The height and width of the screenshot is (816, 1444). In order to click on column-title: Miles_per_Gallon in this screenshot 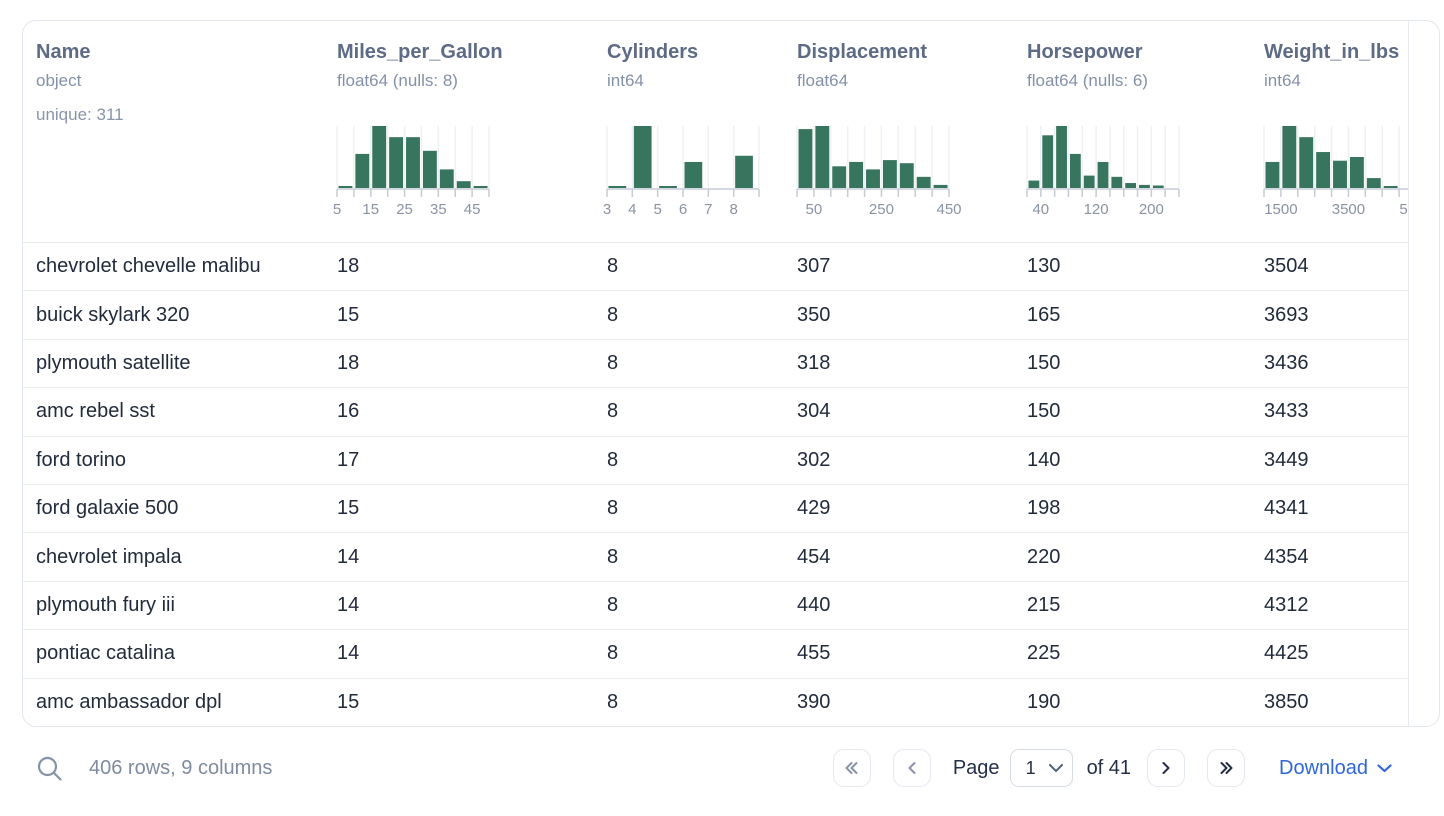, I will do `click(420, 52)`.